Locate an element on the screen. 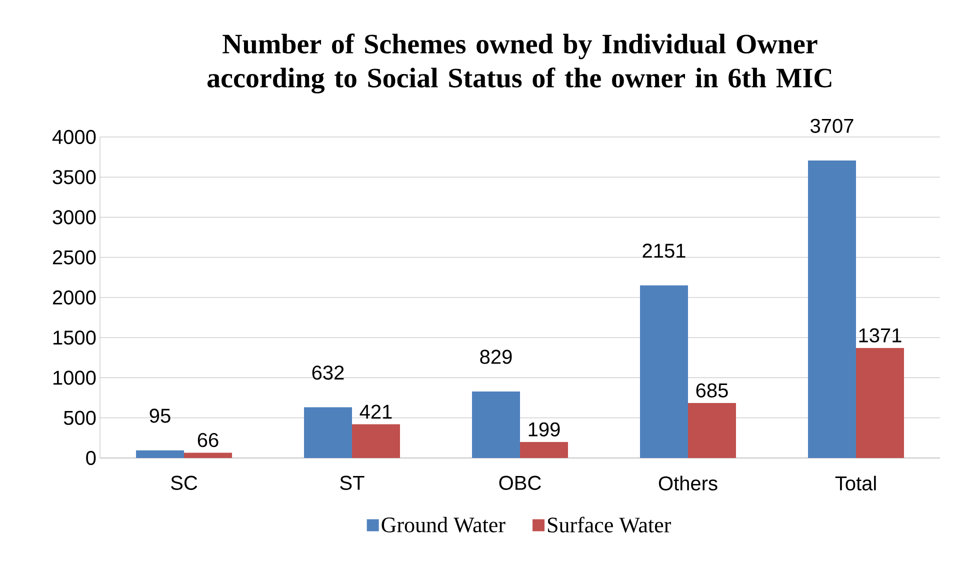 This screenshot has height=580, width=955. data-label: 66 is located at coordinates (208, 440).